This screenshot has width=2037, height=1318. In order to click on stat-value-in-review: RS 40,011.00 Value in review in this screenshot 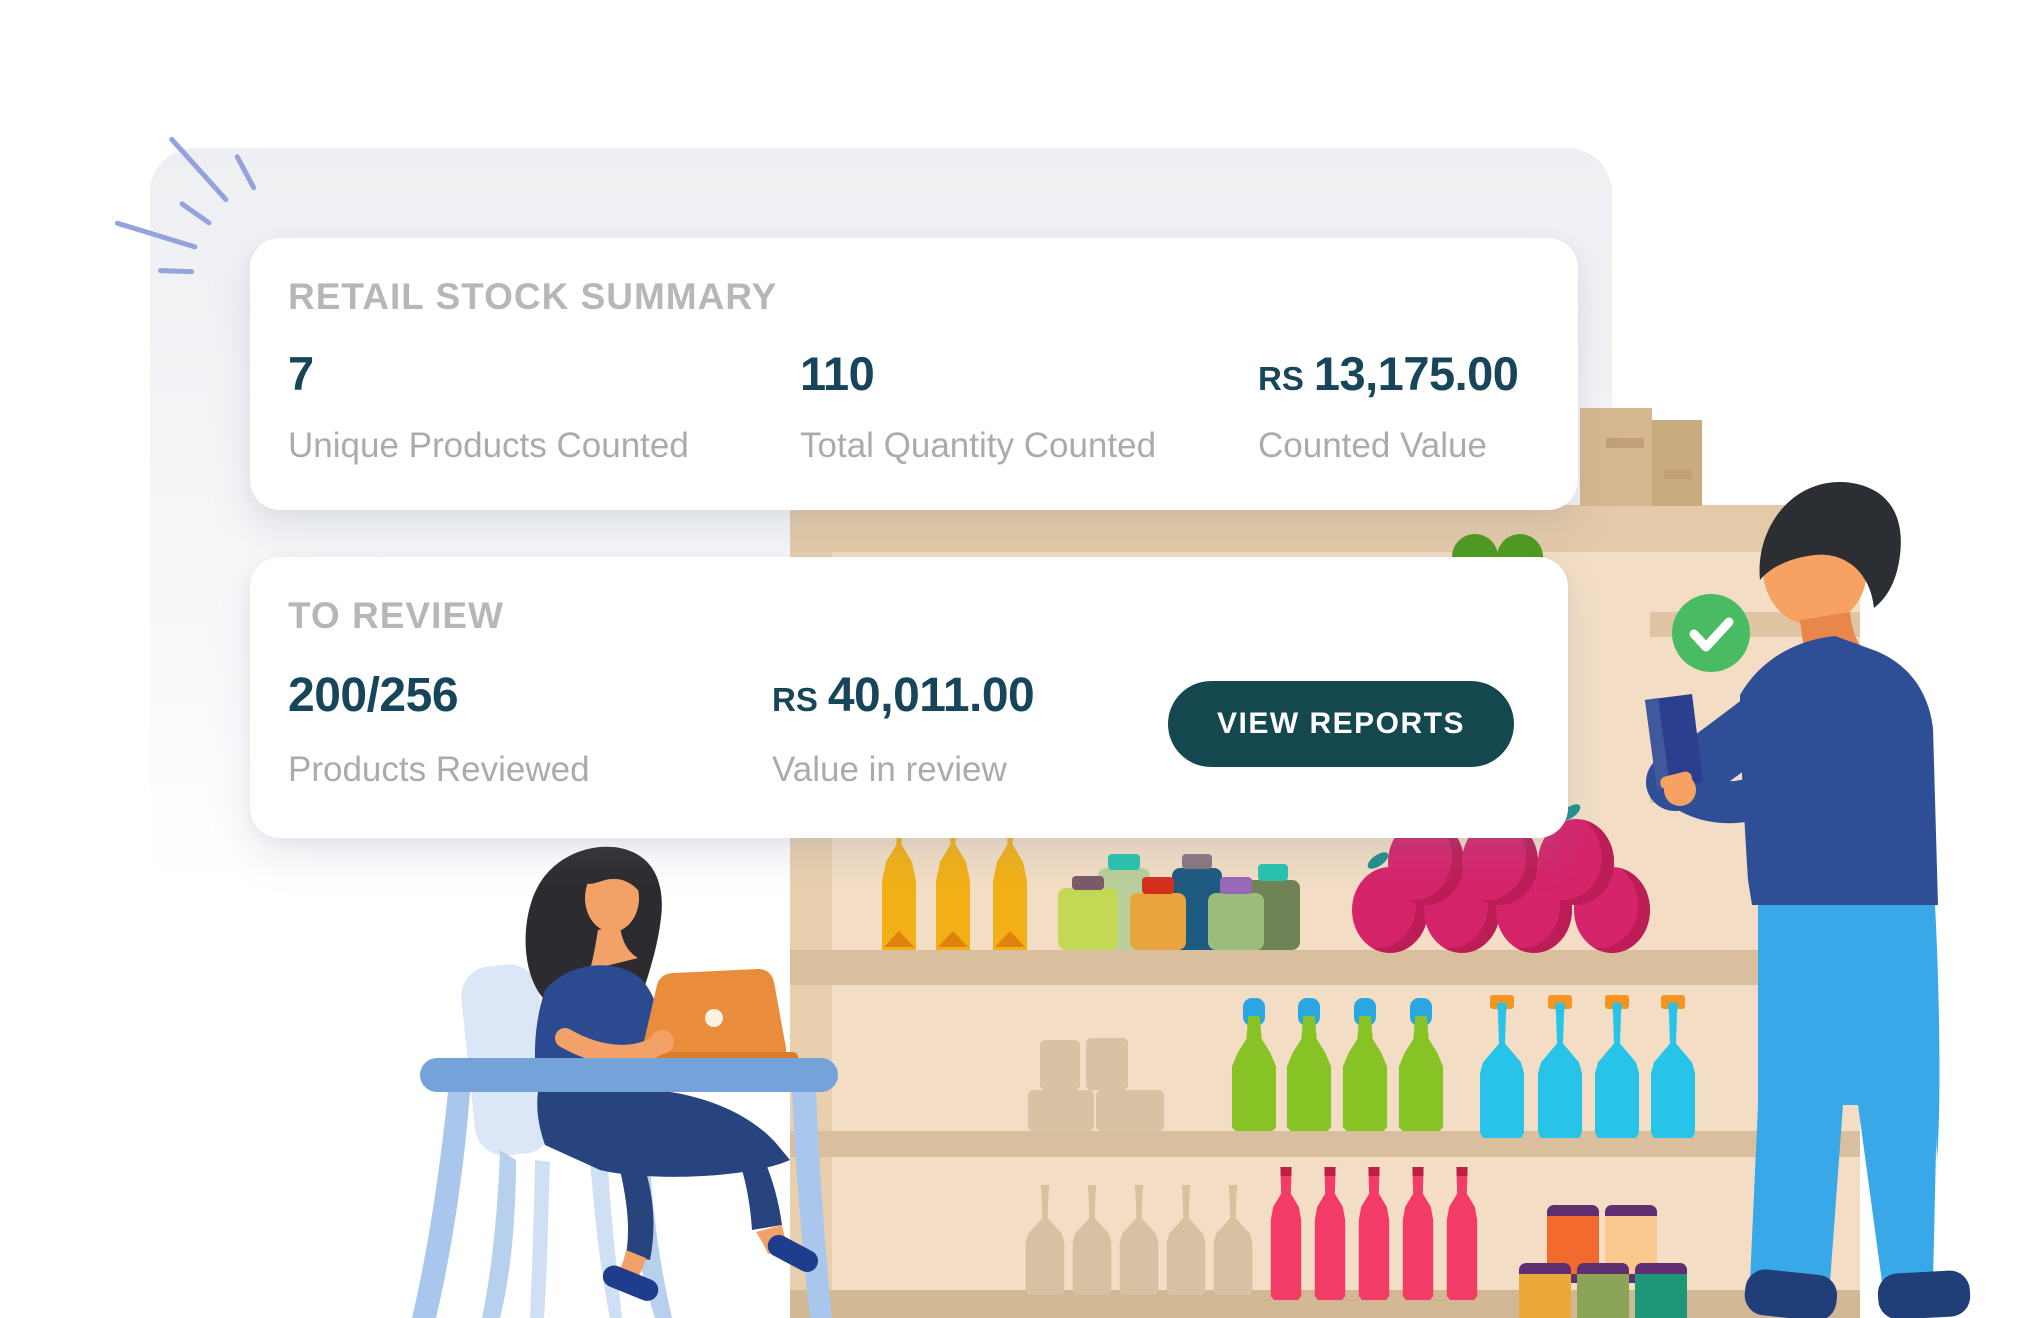, I will do `click(903, 729)`.